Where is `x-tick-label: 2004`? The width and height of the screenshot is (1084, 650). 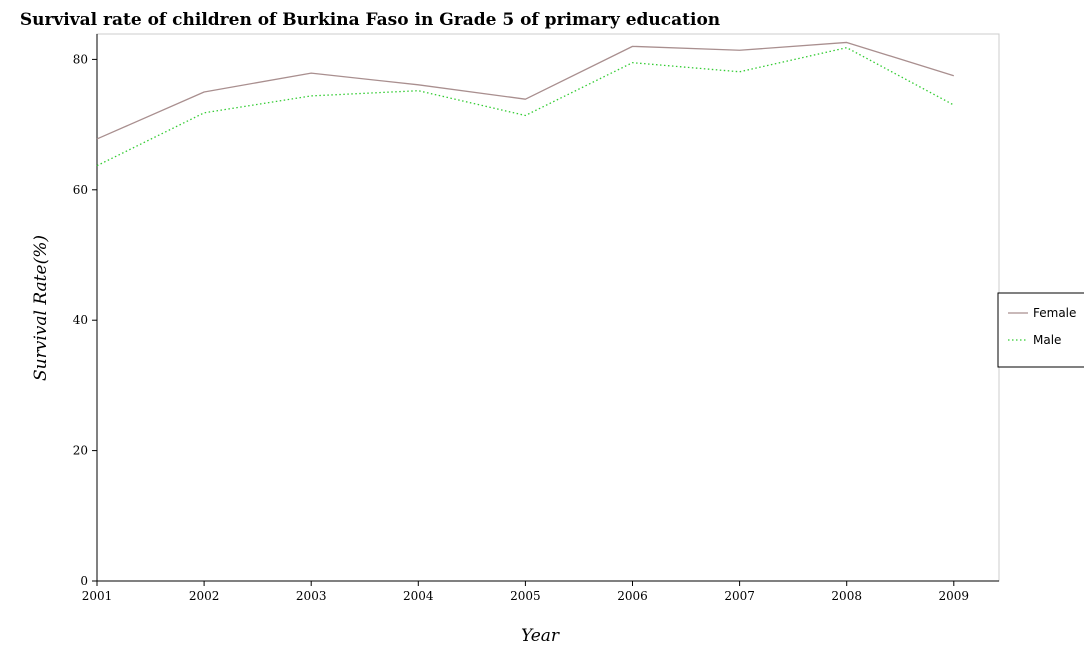 x-tick-label: 2004 is located at coordinates (418, 596).